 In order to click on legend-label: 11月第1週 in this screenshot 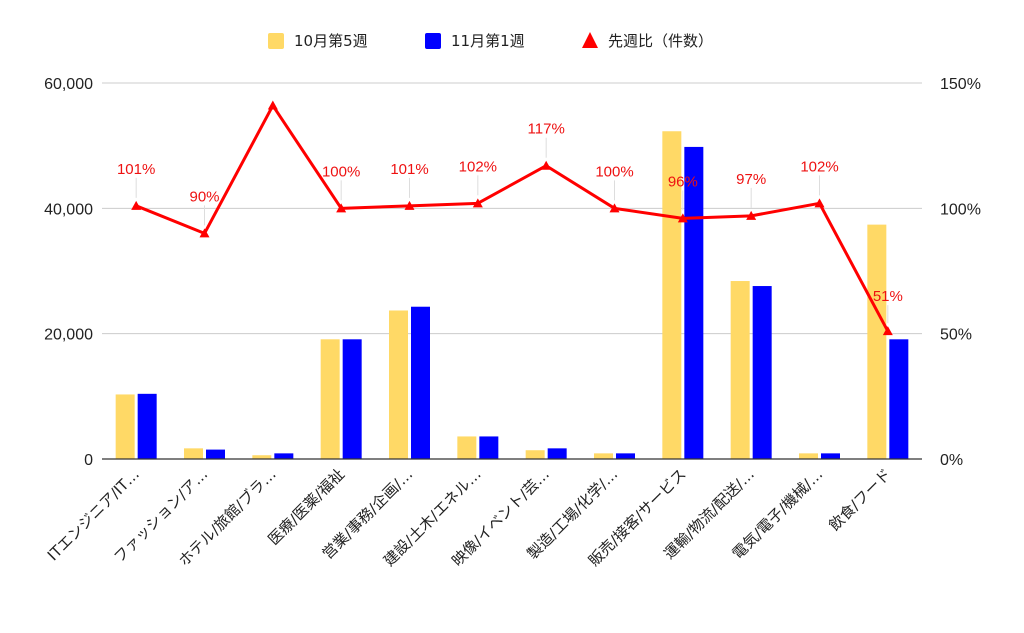, I will do `click(488, 41)`.